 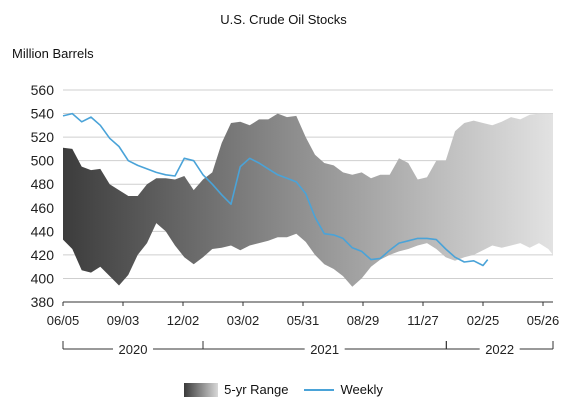 I want to click on x-tick-label: 02/25, so click(x=483, y=320).